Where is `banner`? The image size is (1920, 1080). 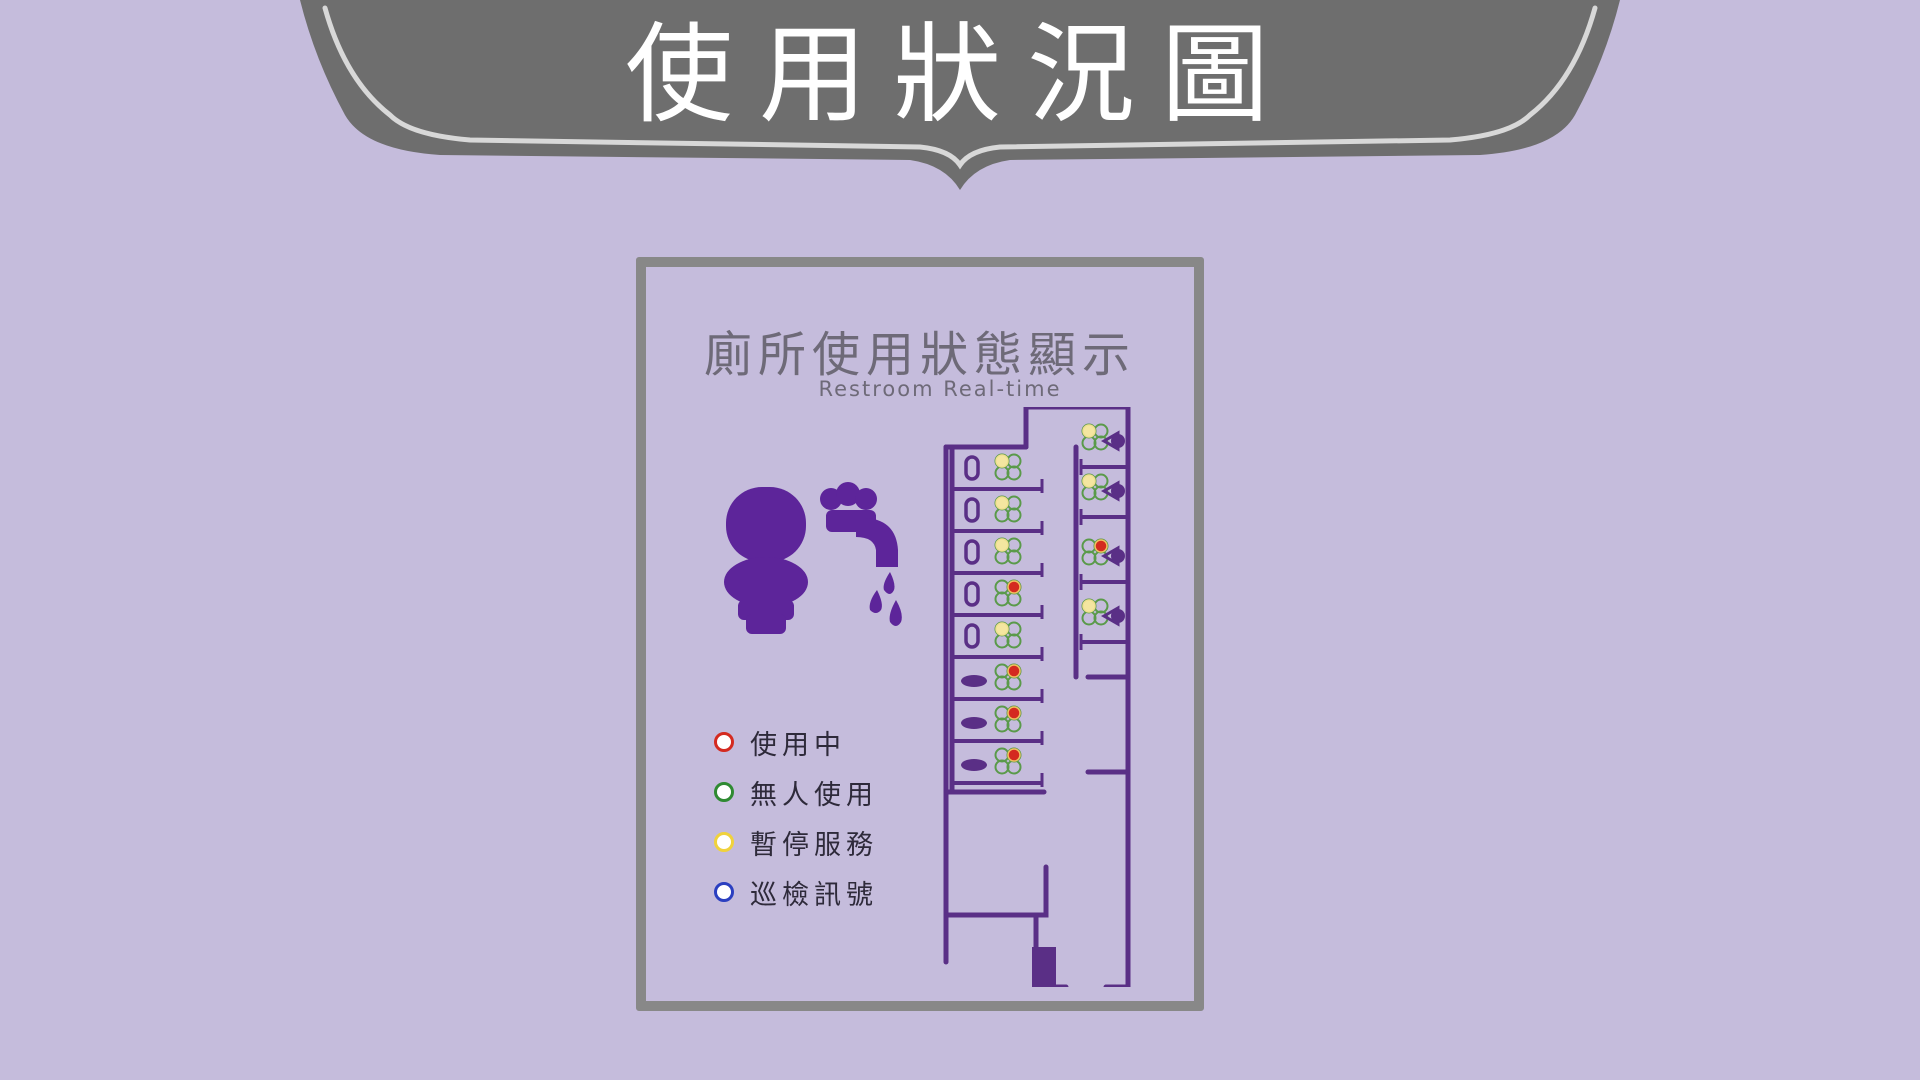 banner is located at coordinates (960, 95).